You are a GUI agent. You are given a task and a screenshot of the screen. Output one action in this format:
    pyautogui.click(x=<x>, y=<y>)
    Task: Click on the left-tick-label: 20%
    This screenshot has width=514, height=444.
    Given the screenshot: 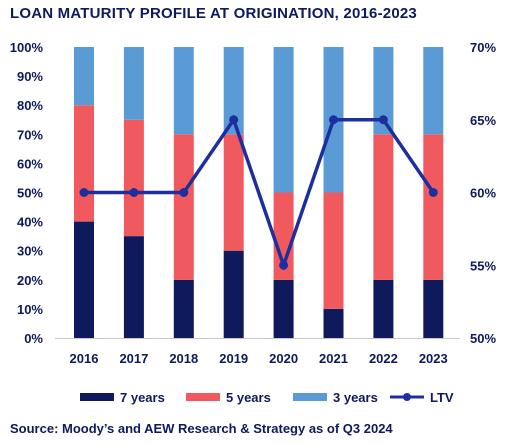 What is the action you would take?
    pyautogui.click(x=30, y=280)
    